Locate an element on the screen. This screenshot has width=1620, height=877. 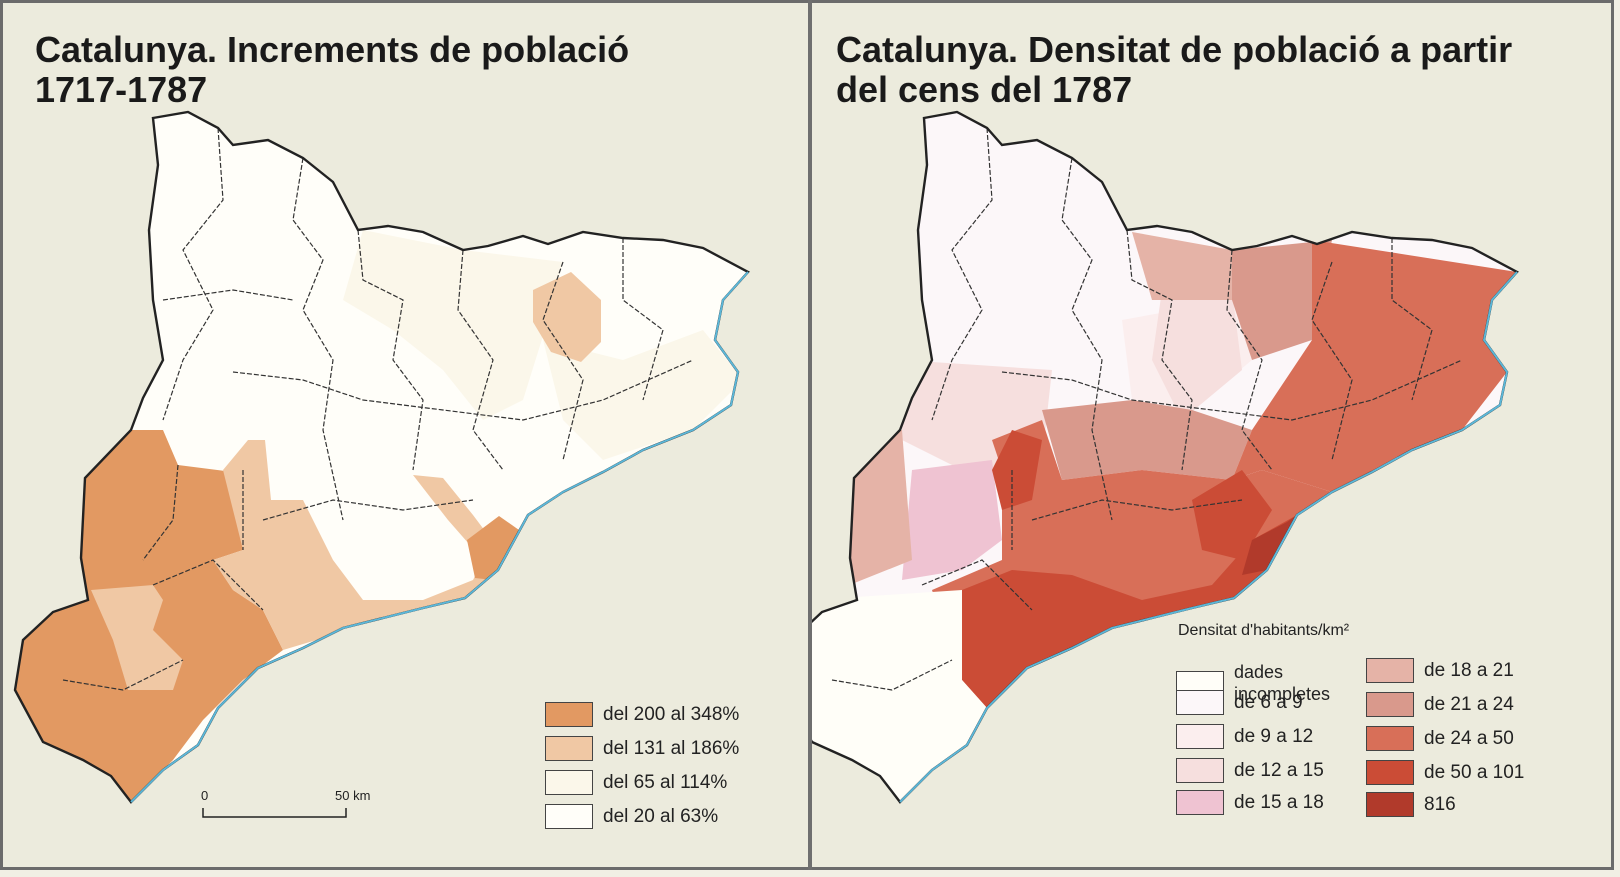
left-legend-row: del 65 al 114% is located at coordinates (636, 782).